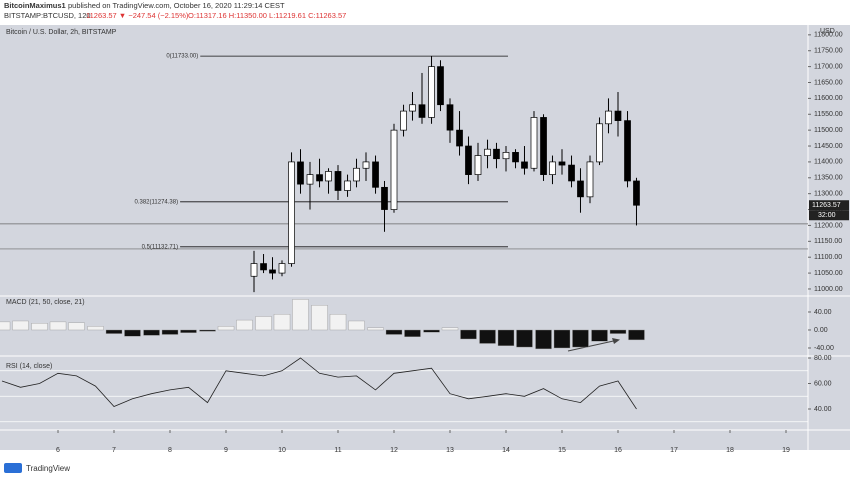 This screenshot has height=478, width=850. What do you see at coordinates (61, 32) in the screenshot?
I see `chart-title: Bitcoin / U.S. Dollar, 2h, BITSTAMP` at bounding box center [61, 32].